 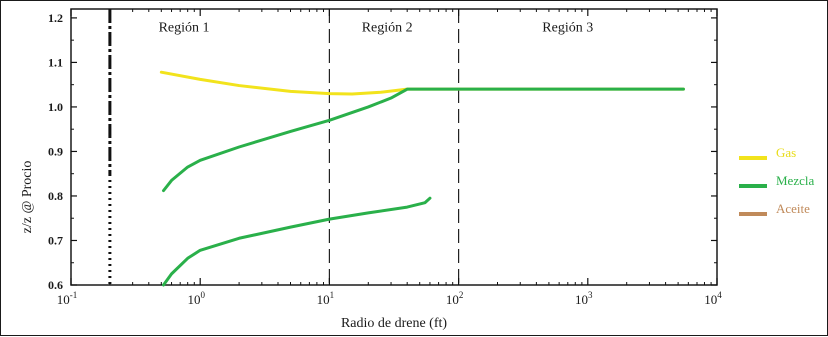 What do you see at coordinates (55, 107) in the screenshot?
I see `y-tick-label: 1.0` at bounding box center [55, 107].